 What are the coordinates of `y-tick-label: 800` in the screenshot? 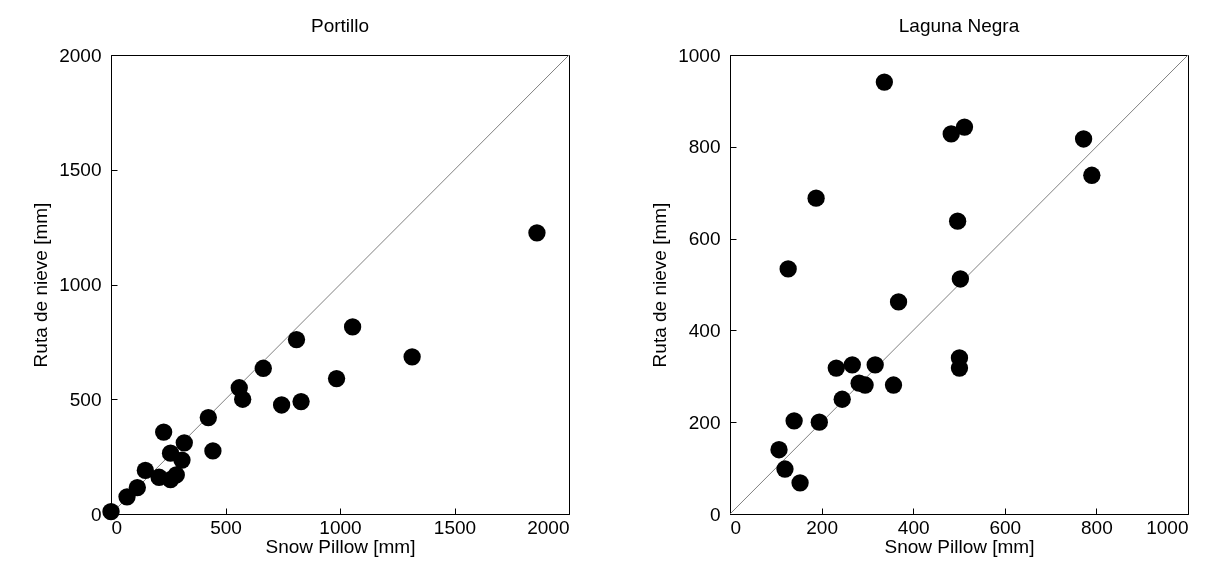 It's located at (704, 147).